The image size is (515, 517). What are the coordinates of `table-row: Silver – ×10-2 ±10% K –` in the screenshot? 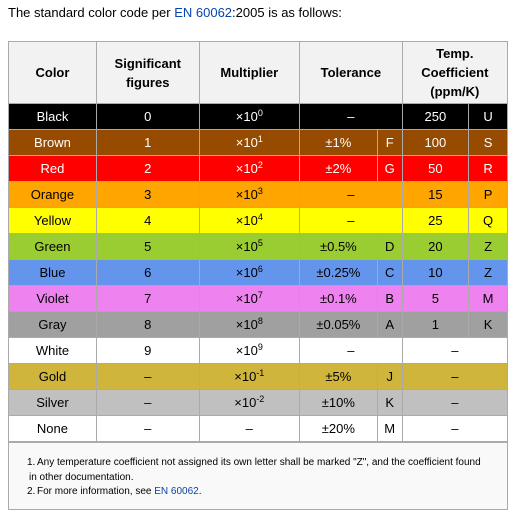 It's located at (258, 402).